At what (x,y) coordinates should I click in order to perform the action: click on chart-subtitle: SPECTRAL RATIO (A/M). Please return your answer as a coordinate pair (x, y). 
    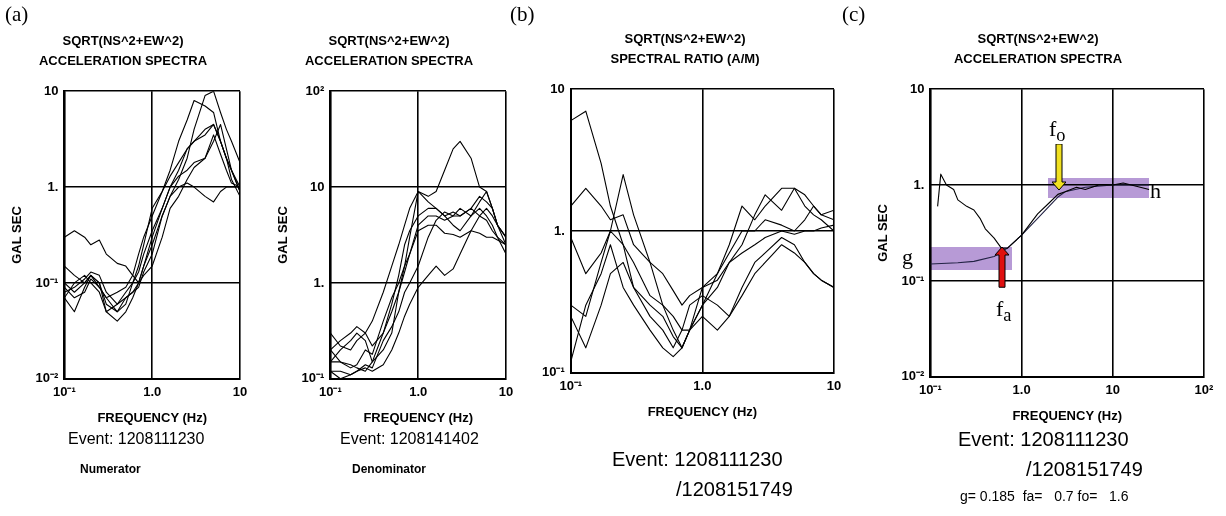
    Looking at the image, I should click on (685, 58).